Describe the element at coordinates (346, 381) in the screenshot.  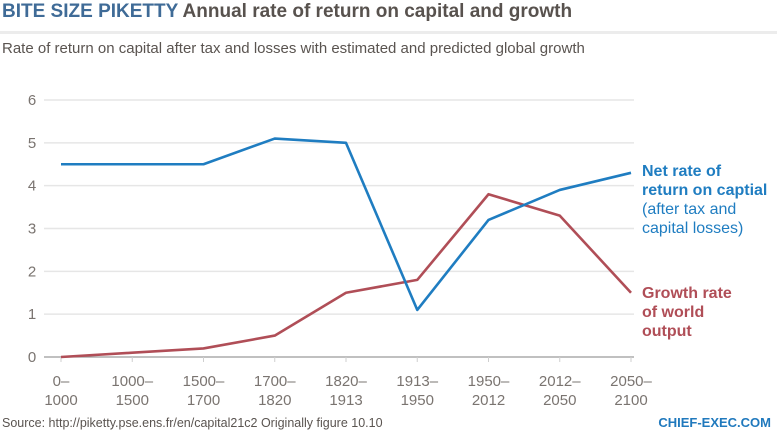
I see `x-tick-label: 1820–` at that location.